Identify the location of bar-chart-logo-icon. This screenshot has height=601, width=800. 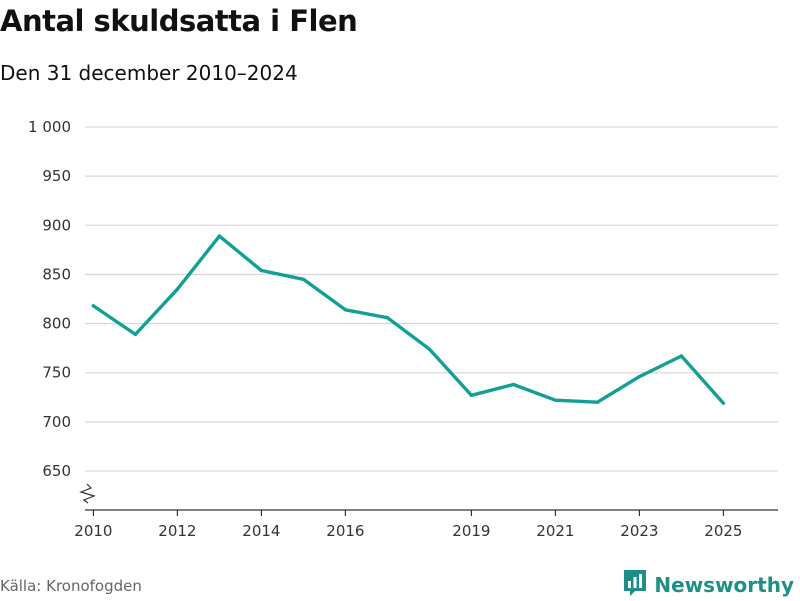
(635, 585).